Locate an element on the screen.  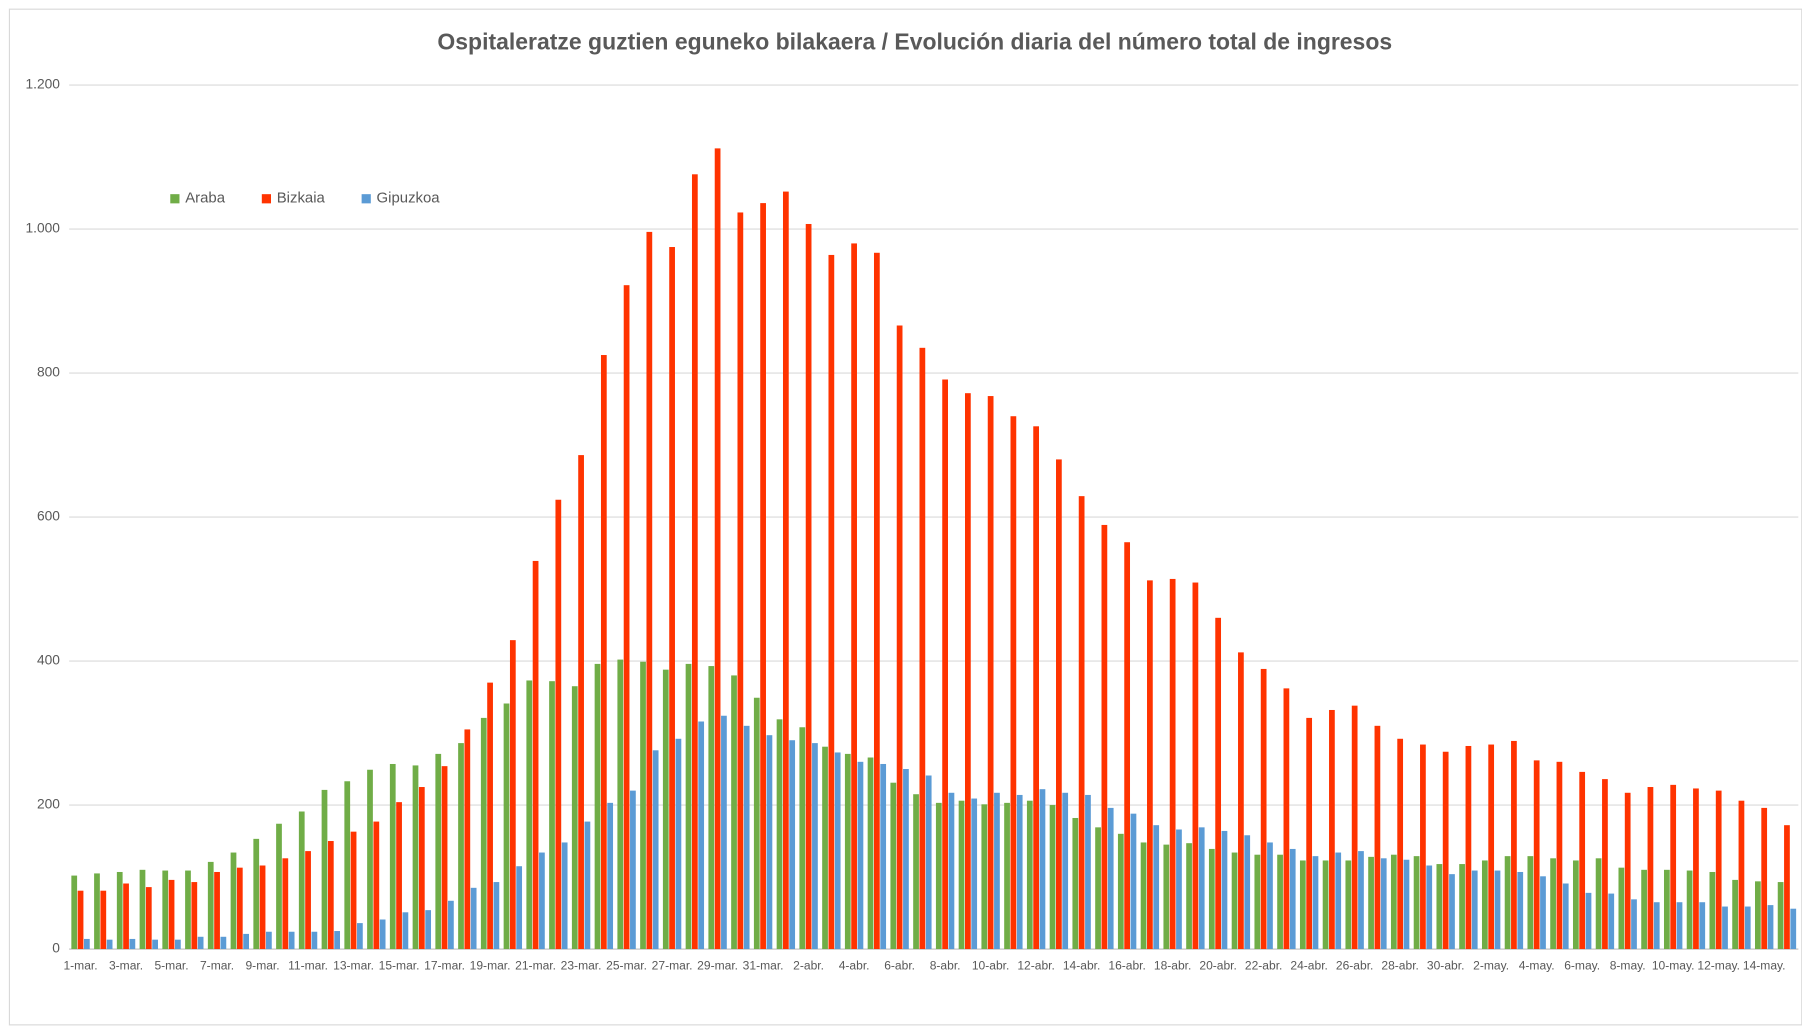
y-tick-label: 1.000 is located at coordinates (43, 228).